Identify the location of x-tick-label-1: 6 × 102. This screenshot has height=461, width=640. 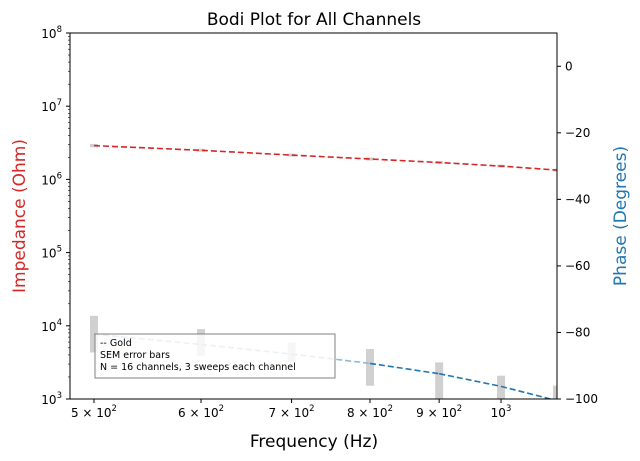
(201, 412).